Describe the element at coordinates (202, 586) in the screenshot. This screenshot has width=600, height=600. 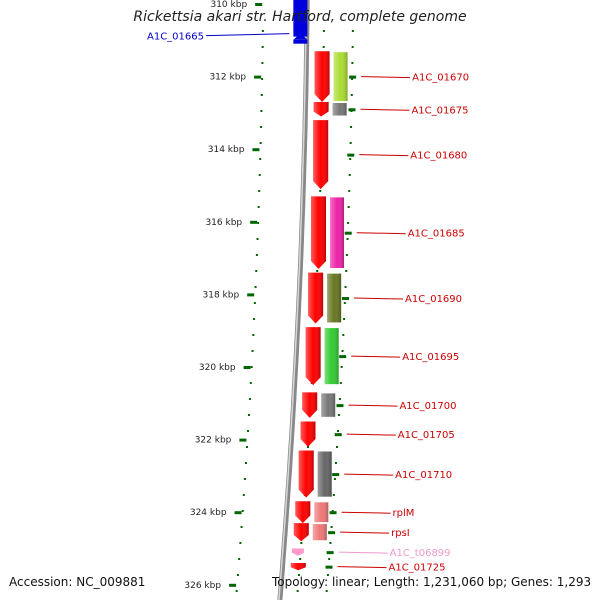
I see `ruler-tick-label: 326 kbp` at that location.